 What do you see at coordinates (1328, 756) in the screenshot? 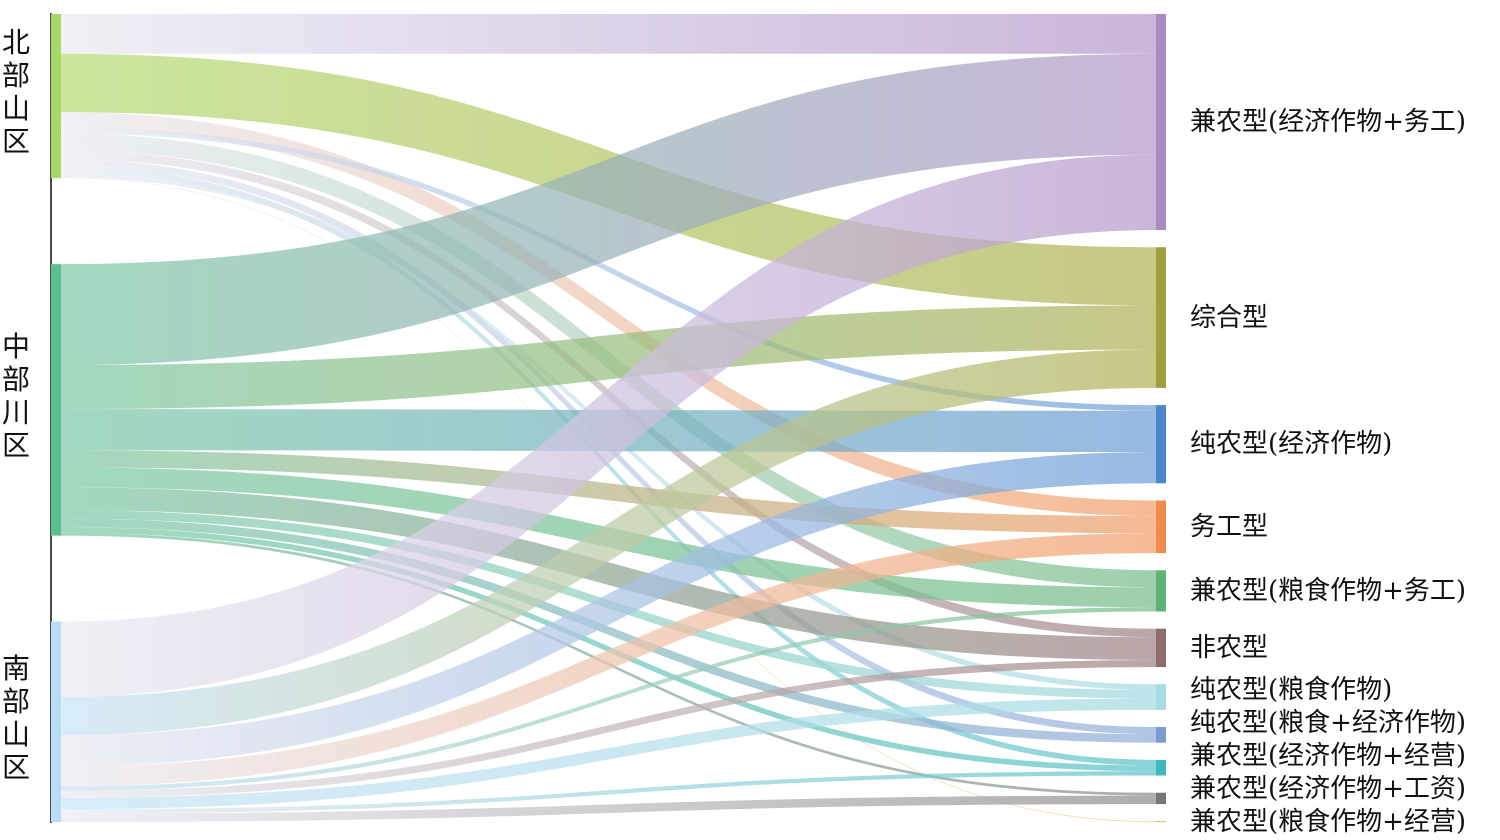
I see `target-label-t9: 兼农型(经济作物+经营)` at bounding box center [1328, 756].